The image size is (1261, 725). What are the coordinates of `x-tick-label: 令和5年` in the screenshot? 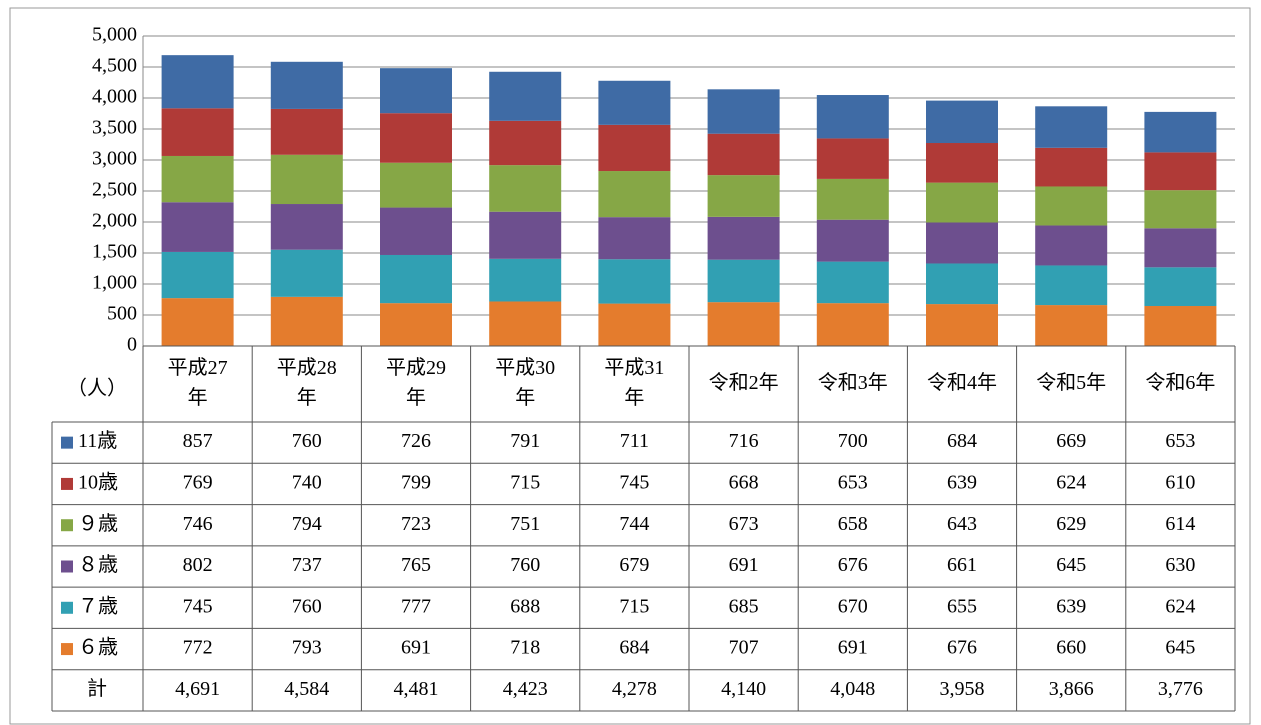 It's located at (1071, 382).